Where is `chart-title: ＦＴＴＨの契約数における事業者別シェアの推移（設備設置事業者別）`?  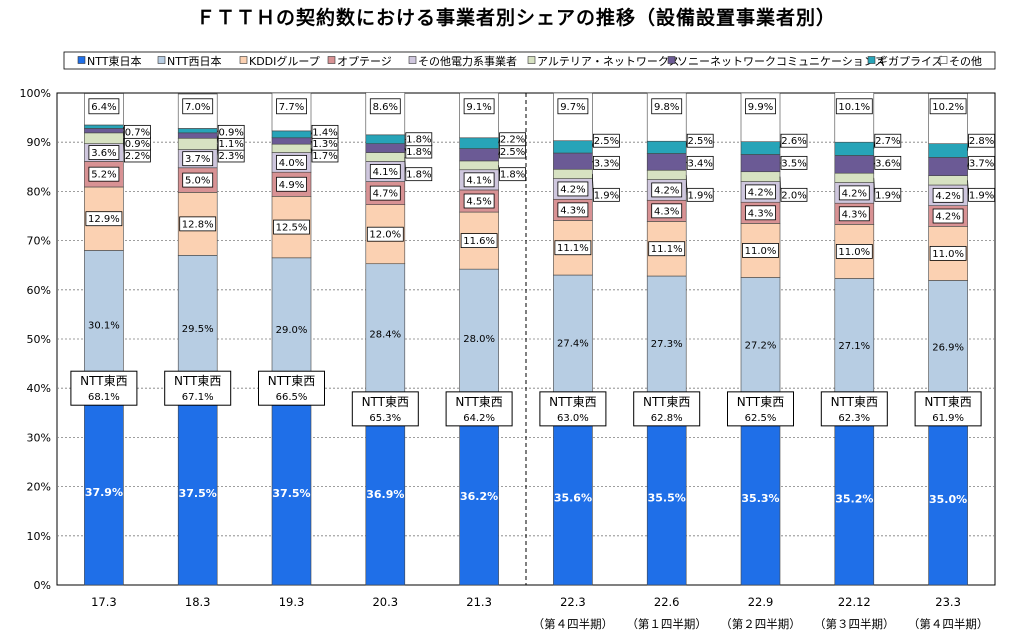 chart-title: ＦＴＴＨの契約数における事業者別シェアの推移（設備設置事業者別） is located at coordinates (516, 17).